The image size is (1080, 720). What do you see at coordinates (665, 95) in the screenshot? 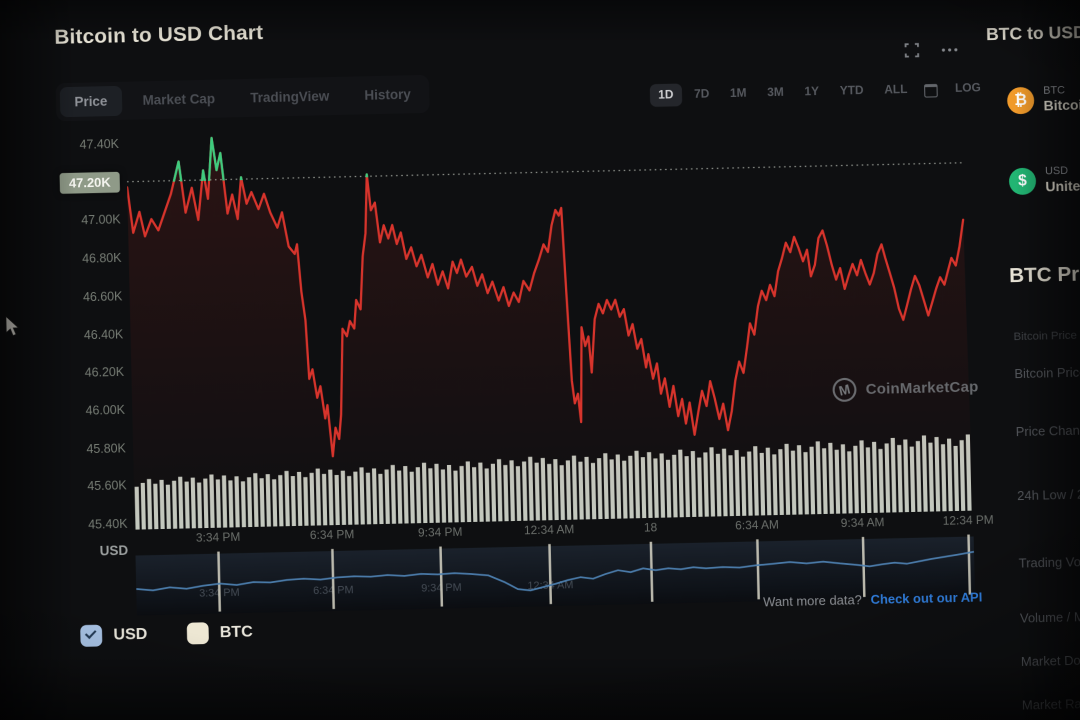
I see `range-button: 1D` at bounding box center [665, 95].